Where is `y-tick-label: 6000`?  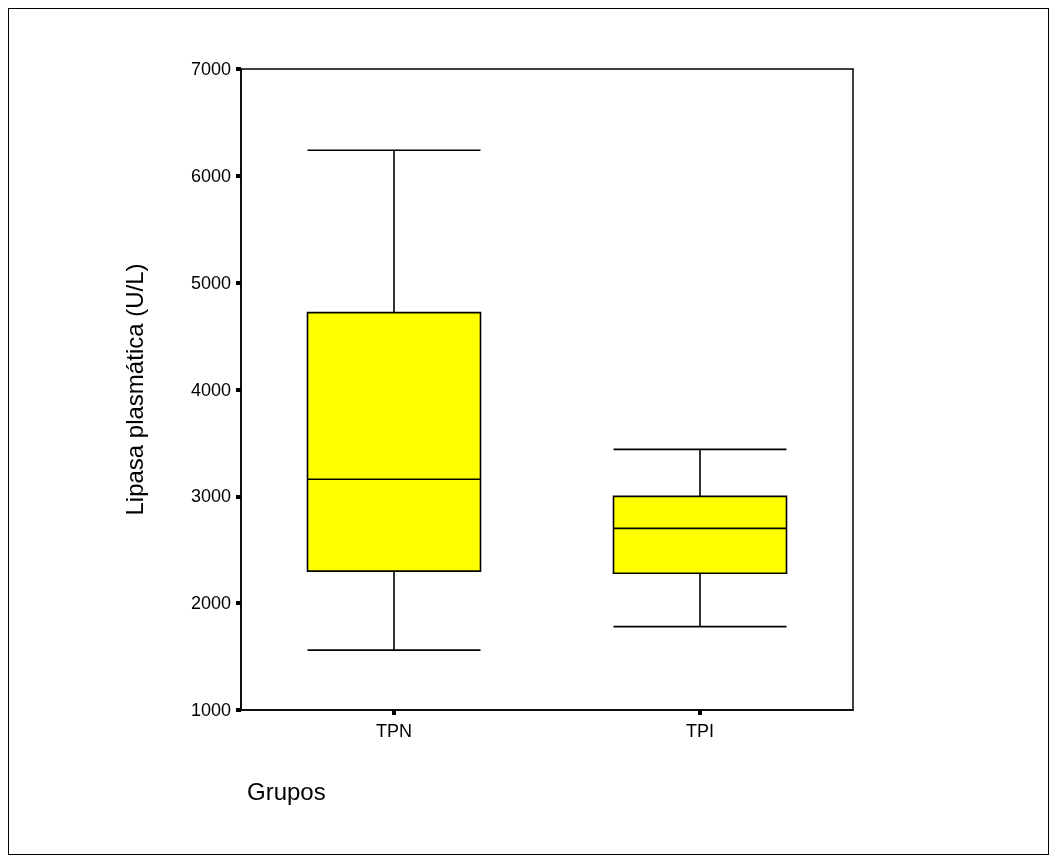
y-tick-label: 6000 is located at coordinates (210, 175).